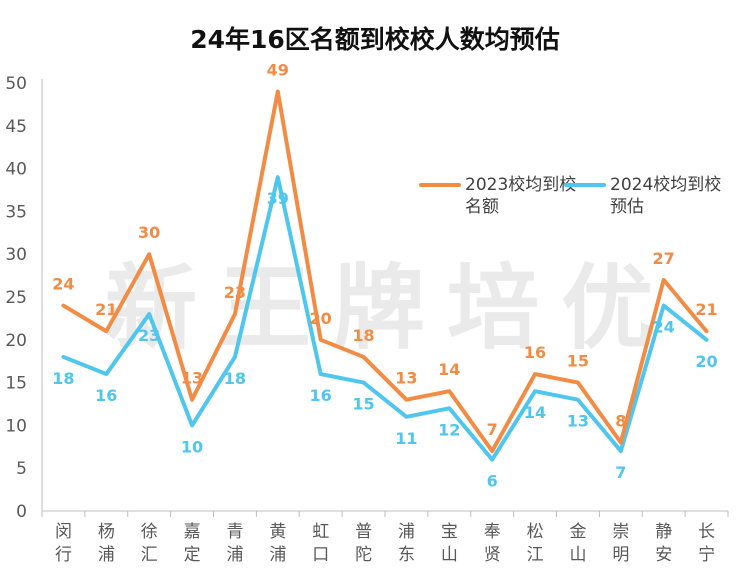 This screenshot has width=740, height=573. What do you see at coordinates (535, 352) in the screenshot?
I see `data-label-2023: 16` at bounding box center [535, 352].